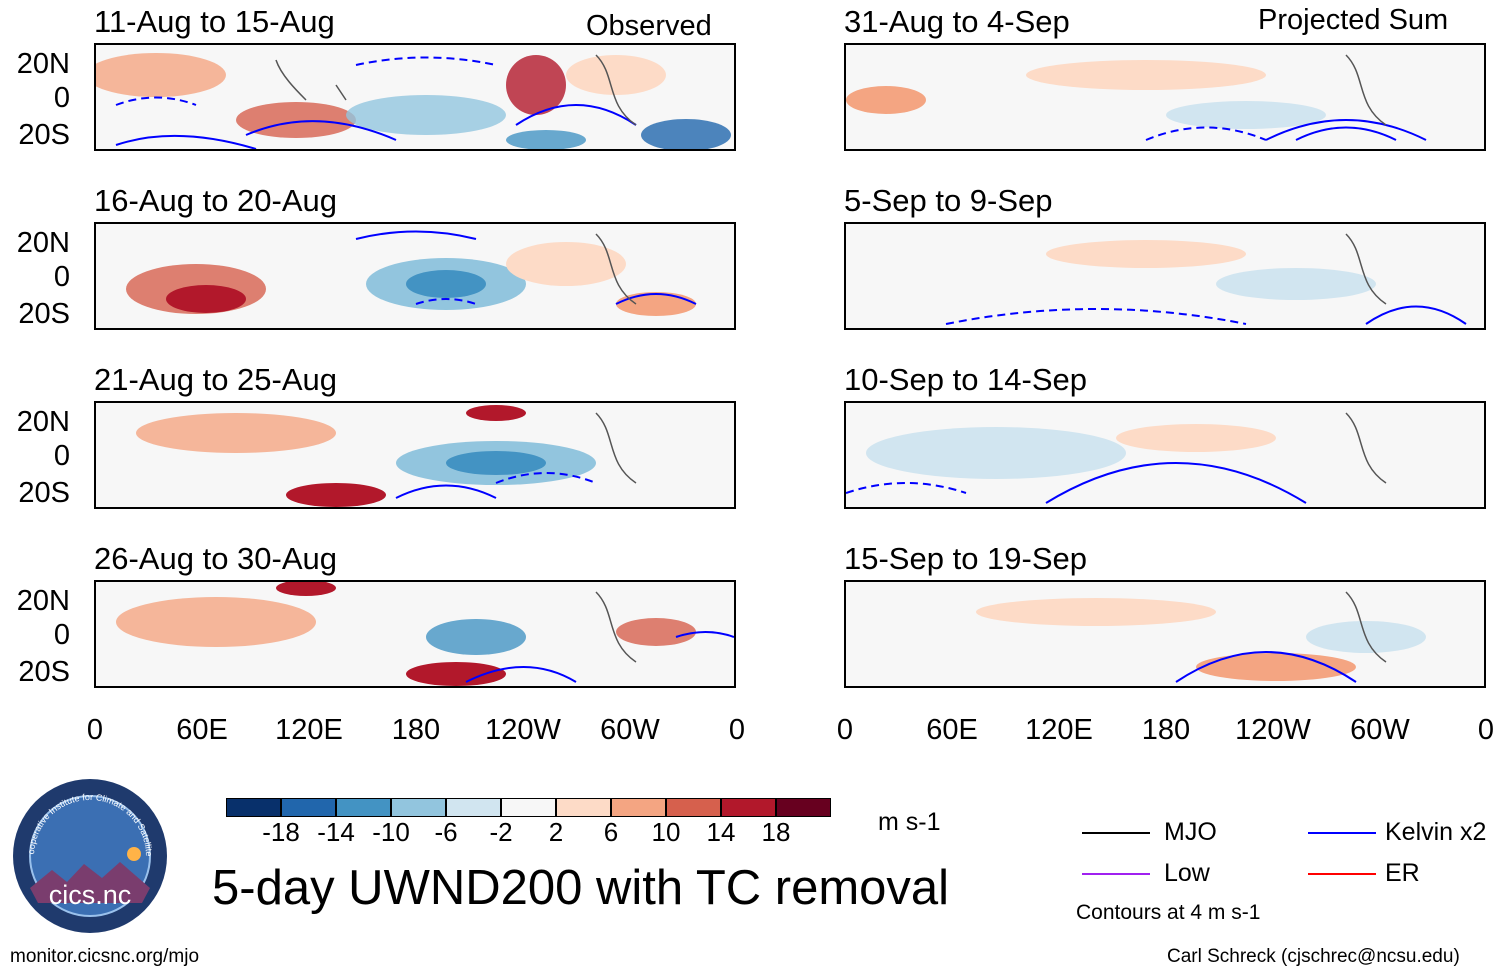 Image resolution: width=1501 pixels, height=972 pixels. Describe the element at coordinates (581, 888) in the screenshot. I see `figure-title: 5-day UWND200 with TC removal` at that location.